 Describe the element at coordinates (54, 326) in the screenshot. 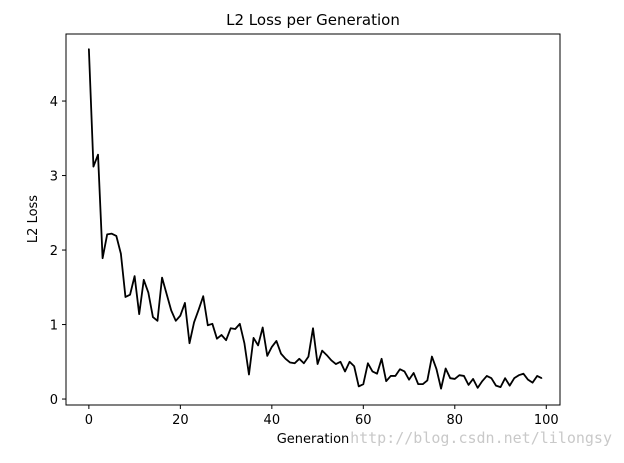

I see `y-tick-label: 1` at that location.